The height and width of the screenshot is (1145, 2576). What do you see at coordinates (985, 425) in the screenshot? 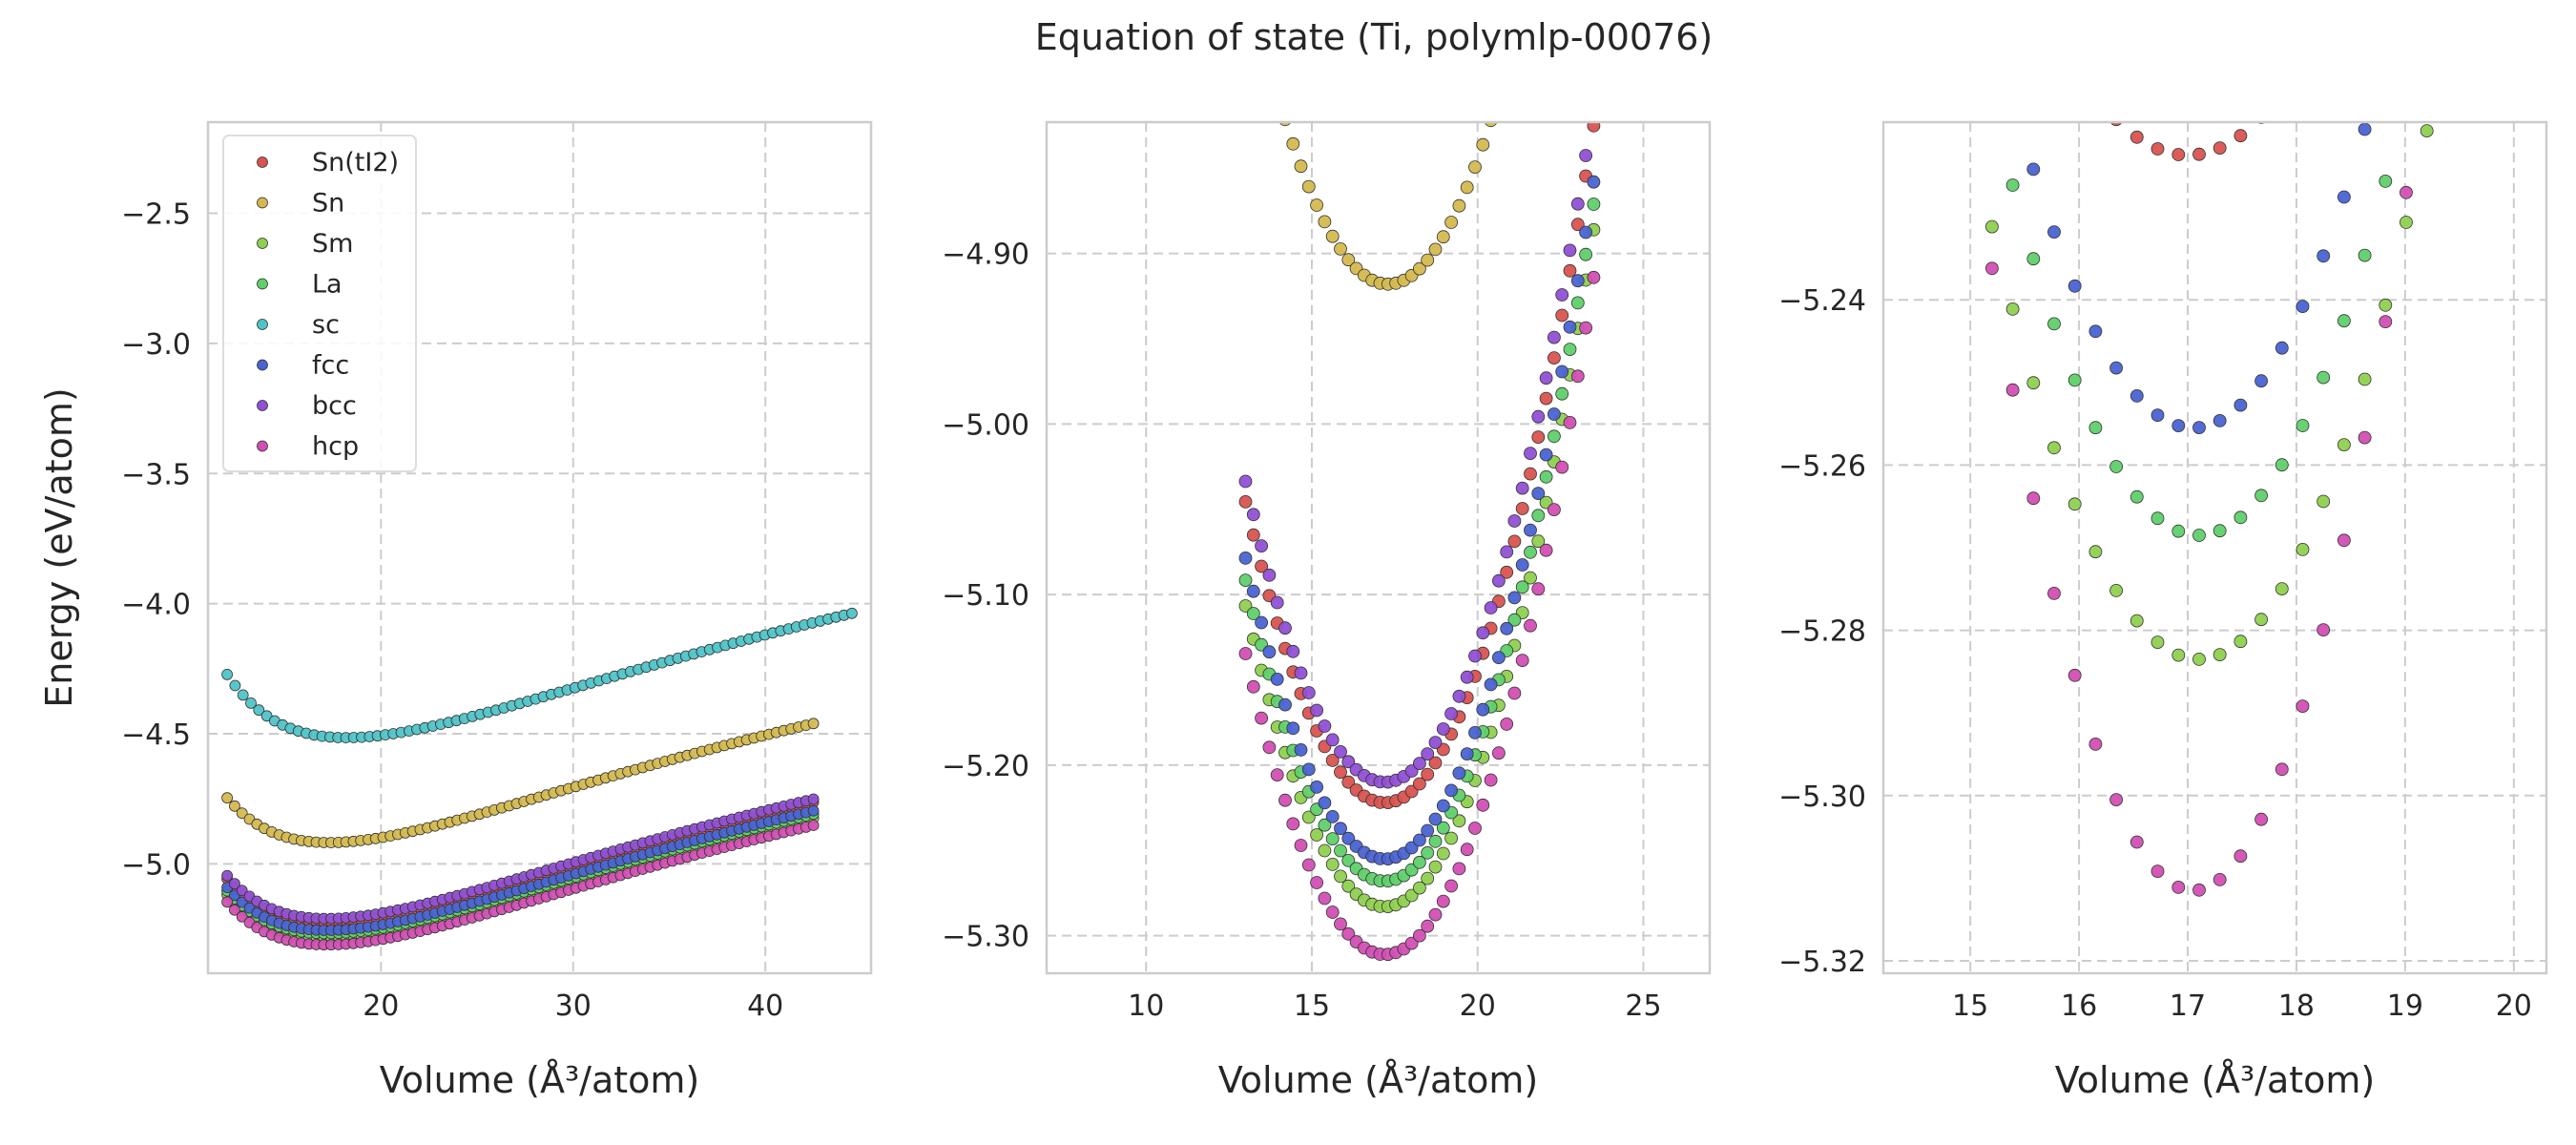
I see `y-tick-label: −5.00` at bounding box center [985, 425].